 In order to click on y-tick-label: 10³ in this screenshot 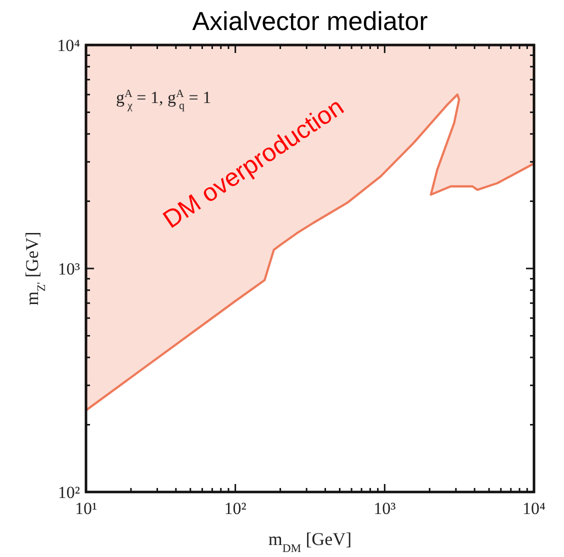, I will do `click(69, 269)`.